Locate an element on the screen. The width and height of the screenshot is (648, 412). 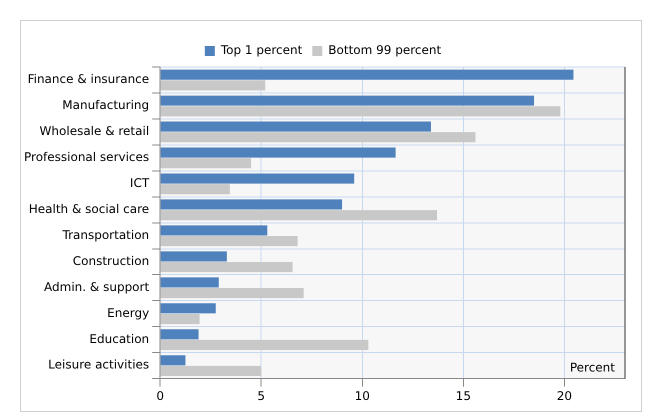
x-tick-label: 15 is located at coordinates (463, 395).